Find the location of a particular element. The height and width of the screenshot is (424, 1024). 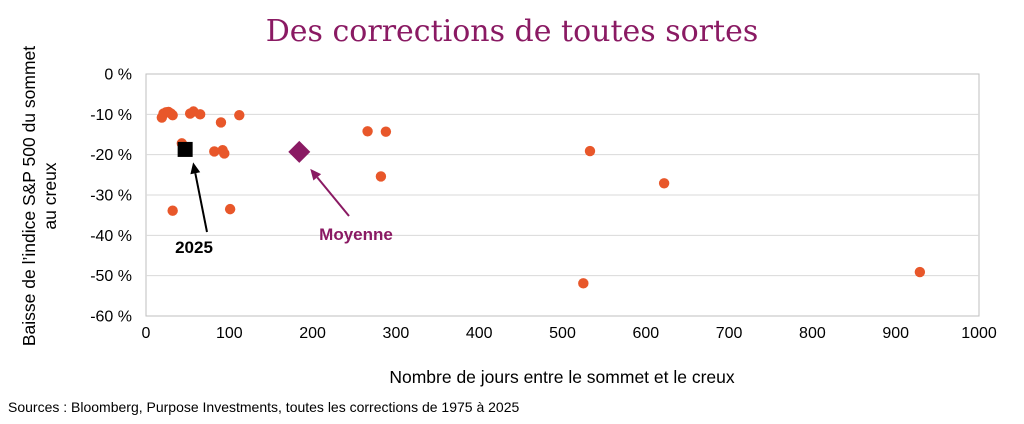

x-axis-ticks: 0 100 200 300 400 500 600 700 800 900 1000 is located at coordinates (569, 333).